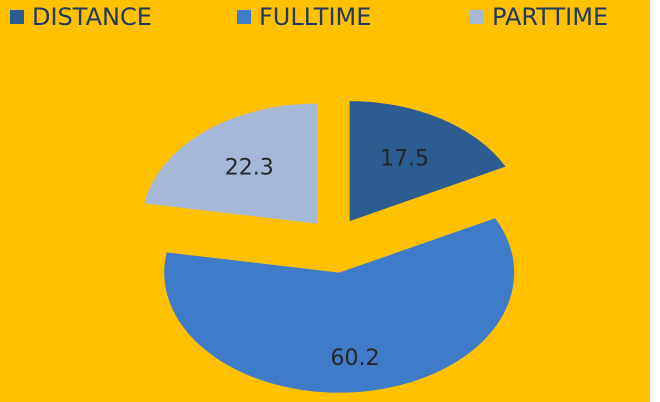  I want to click on data-label: 17.5, so click(404, 159).